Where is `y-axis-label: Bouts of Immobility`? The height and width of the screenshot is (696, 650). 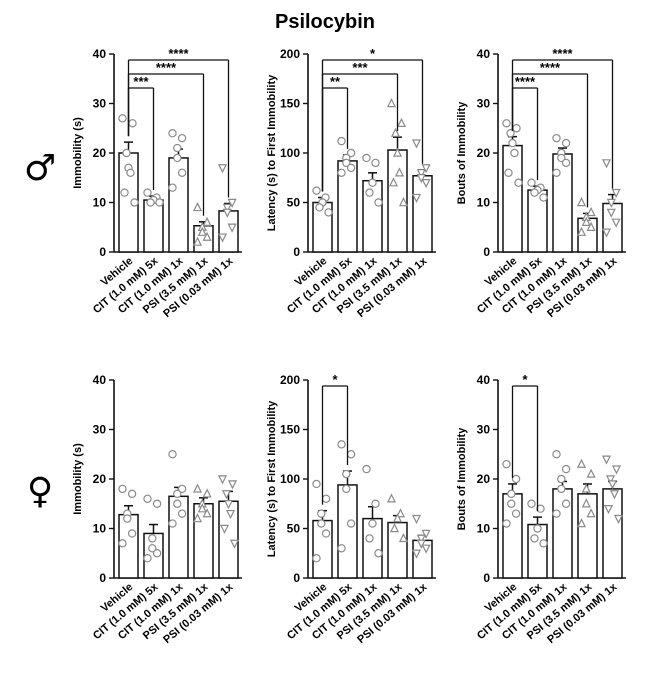 y-axis-label: Bouts of Immobility is located at coordinates (462, 479).